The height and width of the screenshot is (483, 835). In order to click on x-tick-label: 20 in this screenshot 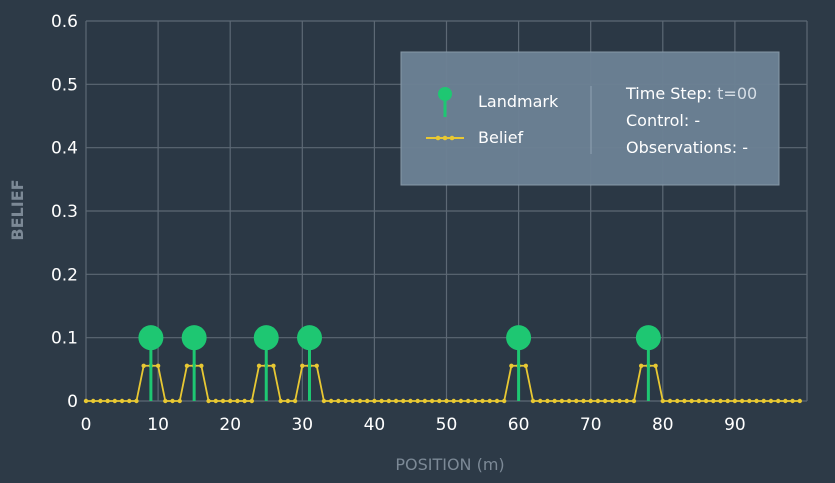, I will do `click(230, 425)`.